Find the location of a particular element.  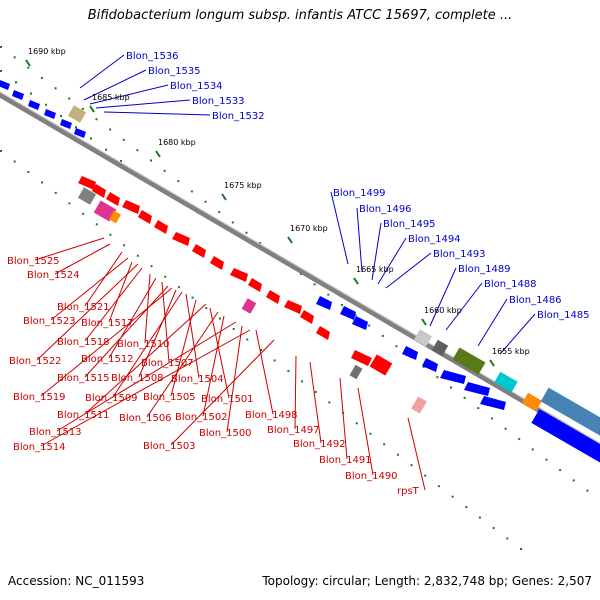

gene-box-steelblue is located at coordinates (570, 412).